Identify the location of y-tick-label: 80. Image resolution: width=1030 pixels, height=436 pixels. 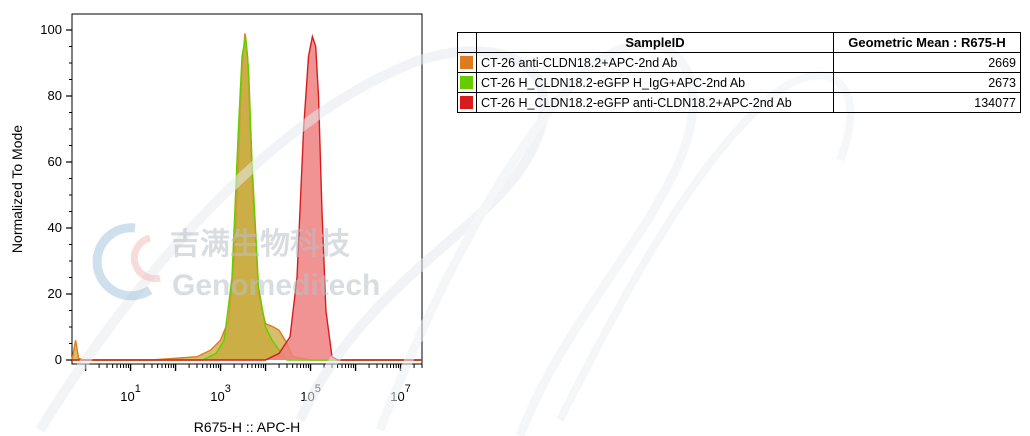
(55, 95).